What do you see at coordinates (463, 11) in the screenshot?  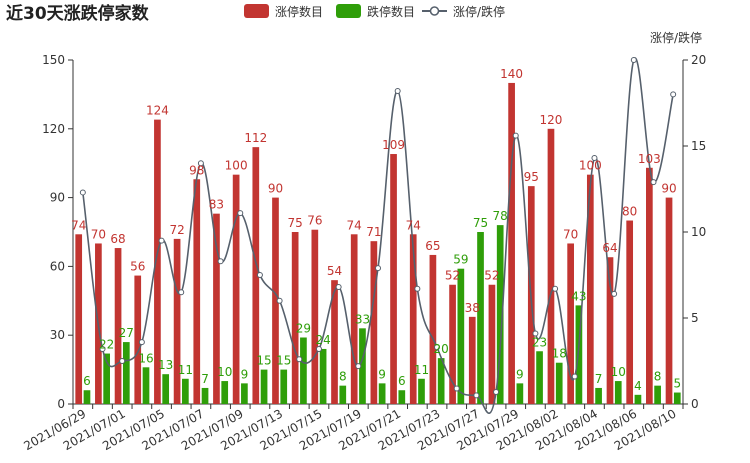 I see `legend-item-ratio: 涨停/跌停` at bounding box center [463, 11].